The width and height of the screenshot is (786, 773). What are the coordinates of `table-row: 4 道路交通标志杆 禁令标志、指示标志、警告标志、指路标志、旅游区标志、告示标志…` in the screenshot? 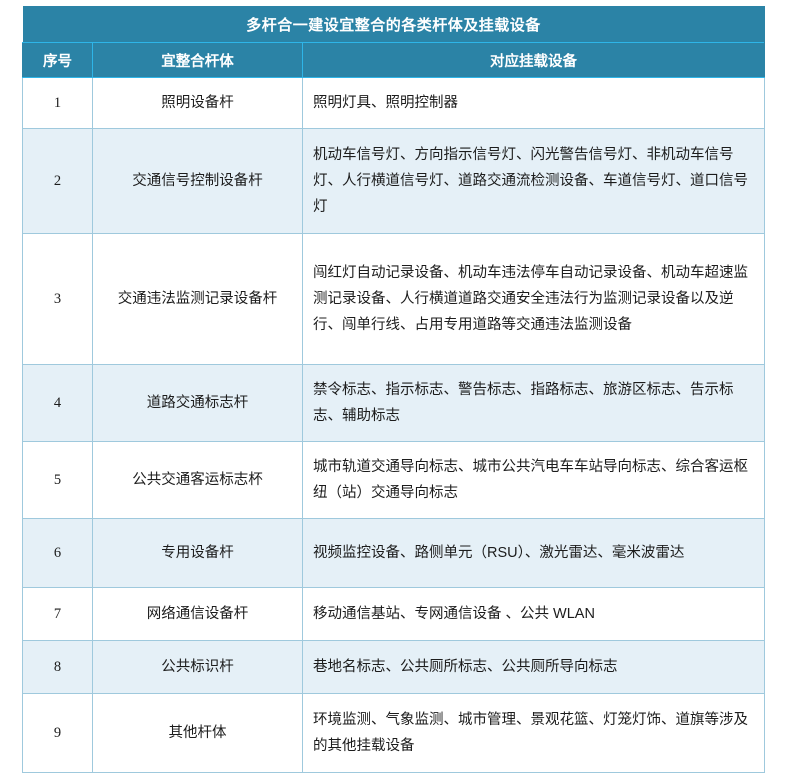 It's located at (393, 403).